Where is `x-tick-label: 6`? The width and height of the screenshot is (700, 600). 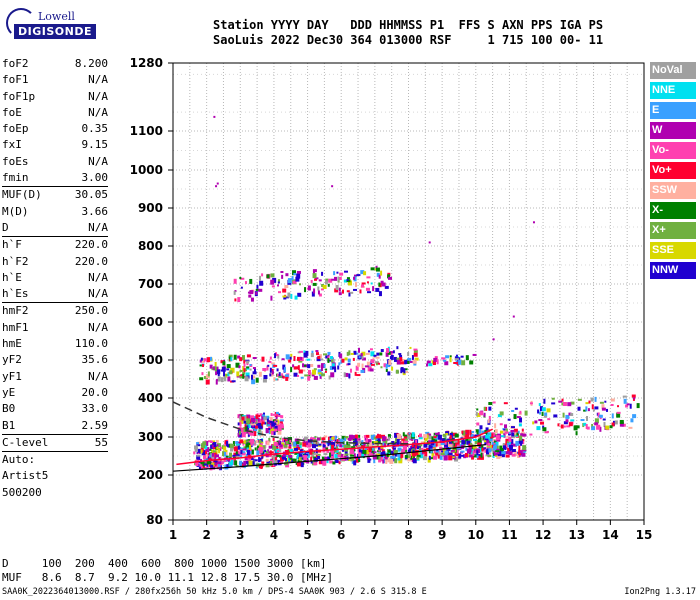
x-tick-label: 6 is located at coordinates (341, 535).